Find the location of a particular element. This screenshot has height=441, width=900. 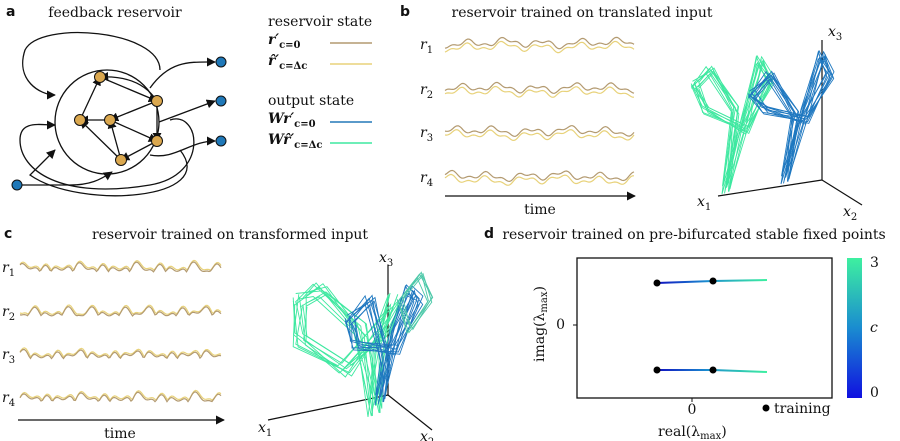

x-axis-label-part: real(λ is located at coordinates (679, 432).